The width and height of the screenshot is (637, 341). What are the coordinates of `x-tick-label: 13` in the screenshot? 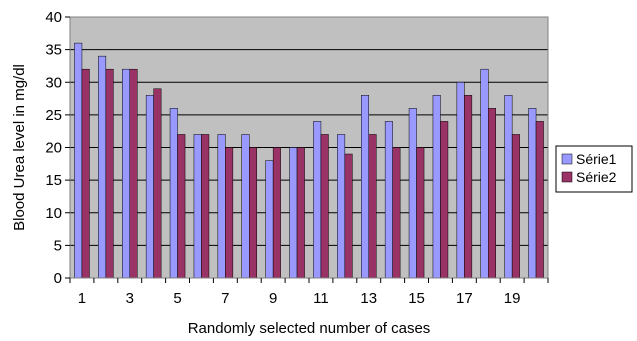 It's located at (368, 298).